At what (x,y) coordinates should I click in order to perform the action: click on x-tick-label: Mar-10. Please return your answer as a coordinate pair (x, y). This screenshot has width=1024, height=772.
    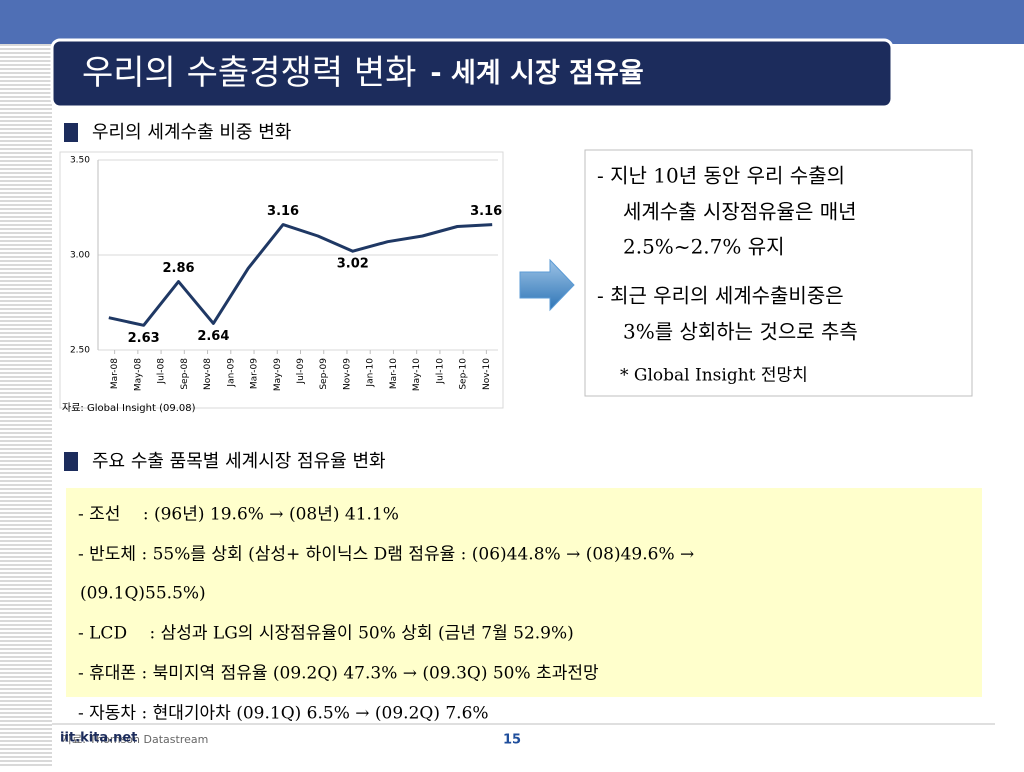
    Looking at the image, I should click on (394, 373).